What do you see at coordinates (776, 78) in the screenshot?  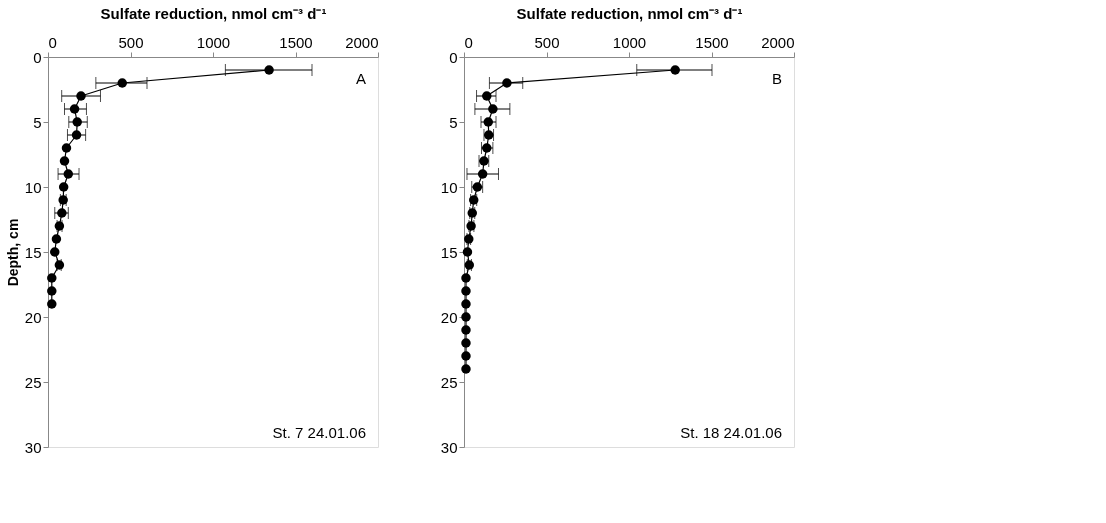 I see `annotation: B` at bounding box center [776, 78].